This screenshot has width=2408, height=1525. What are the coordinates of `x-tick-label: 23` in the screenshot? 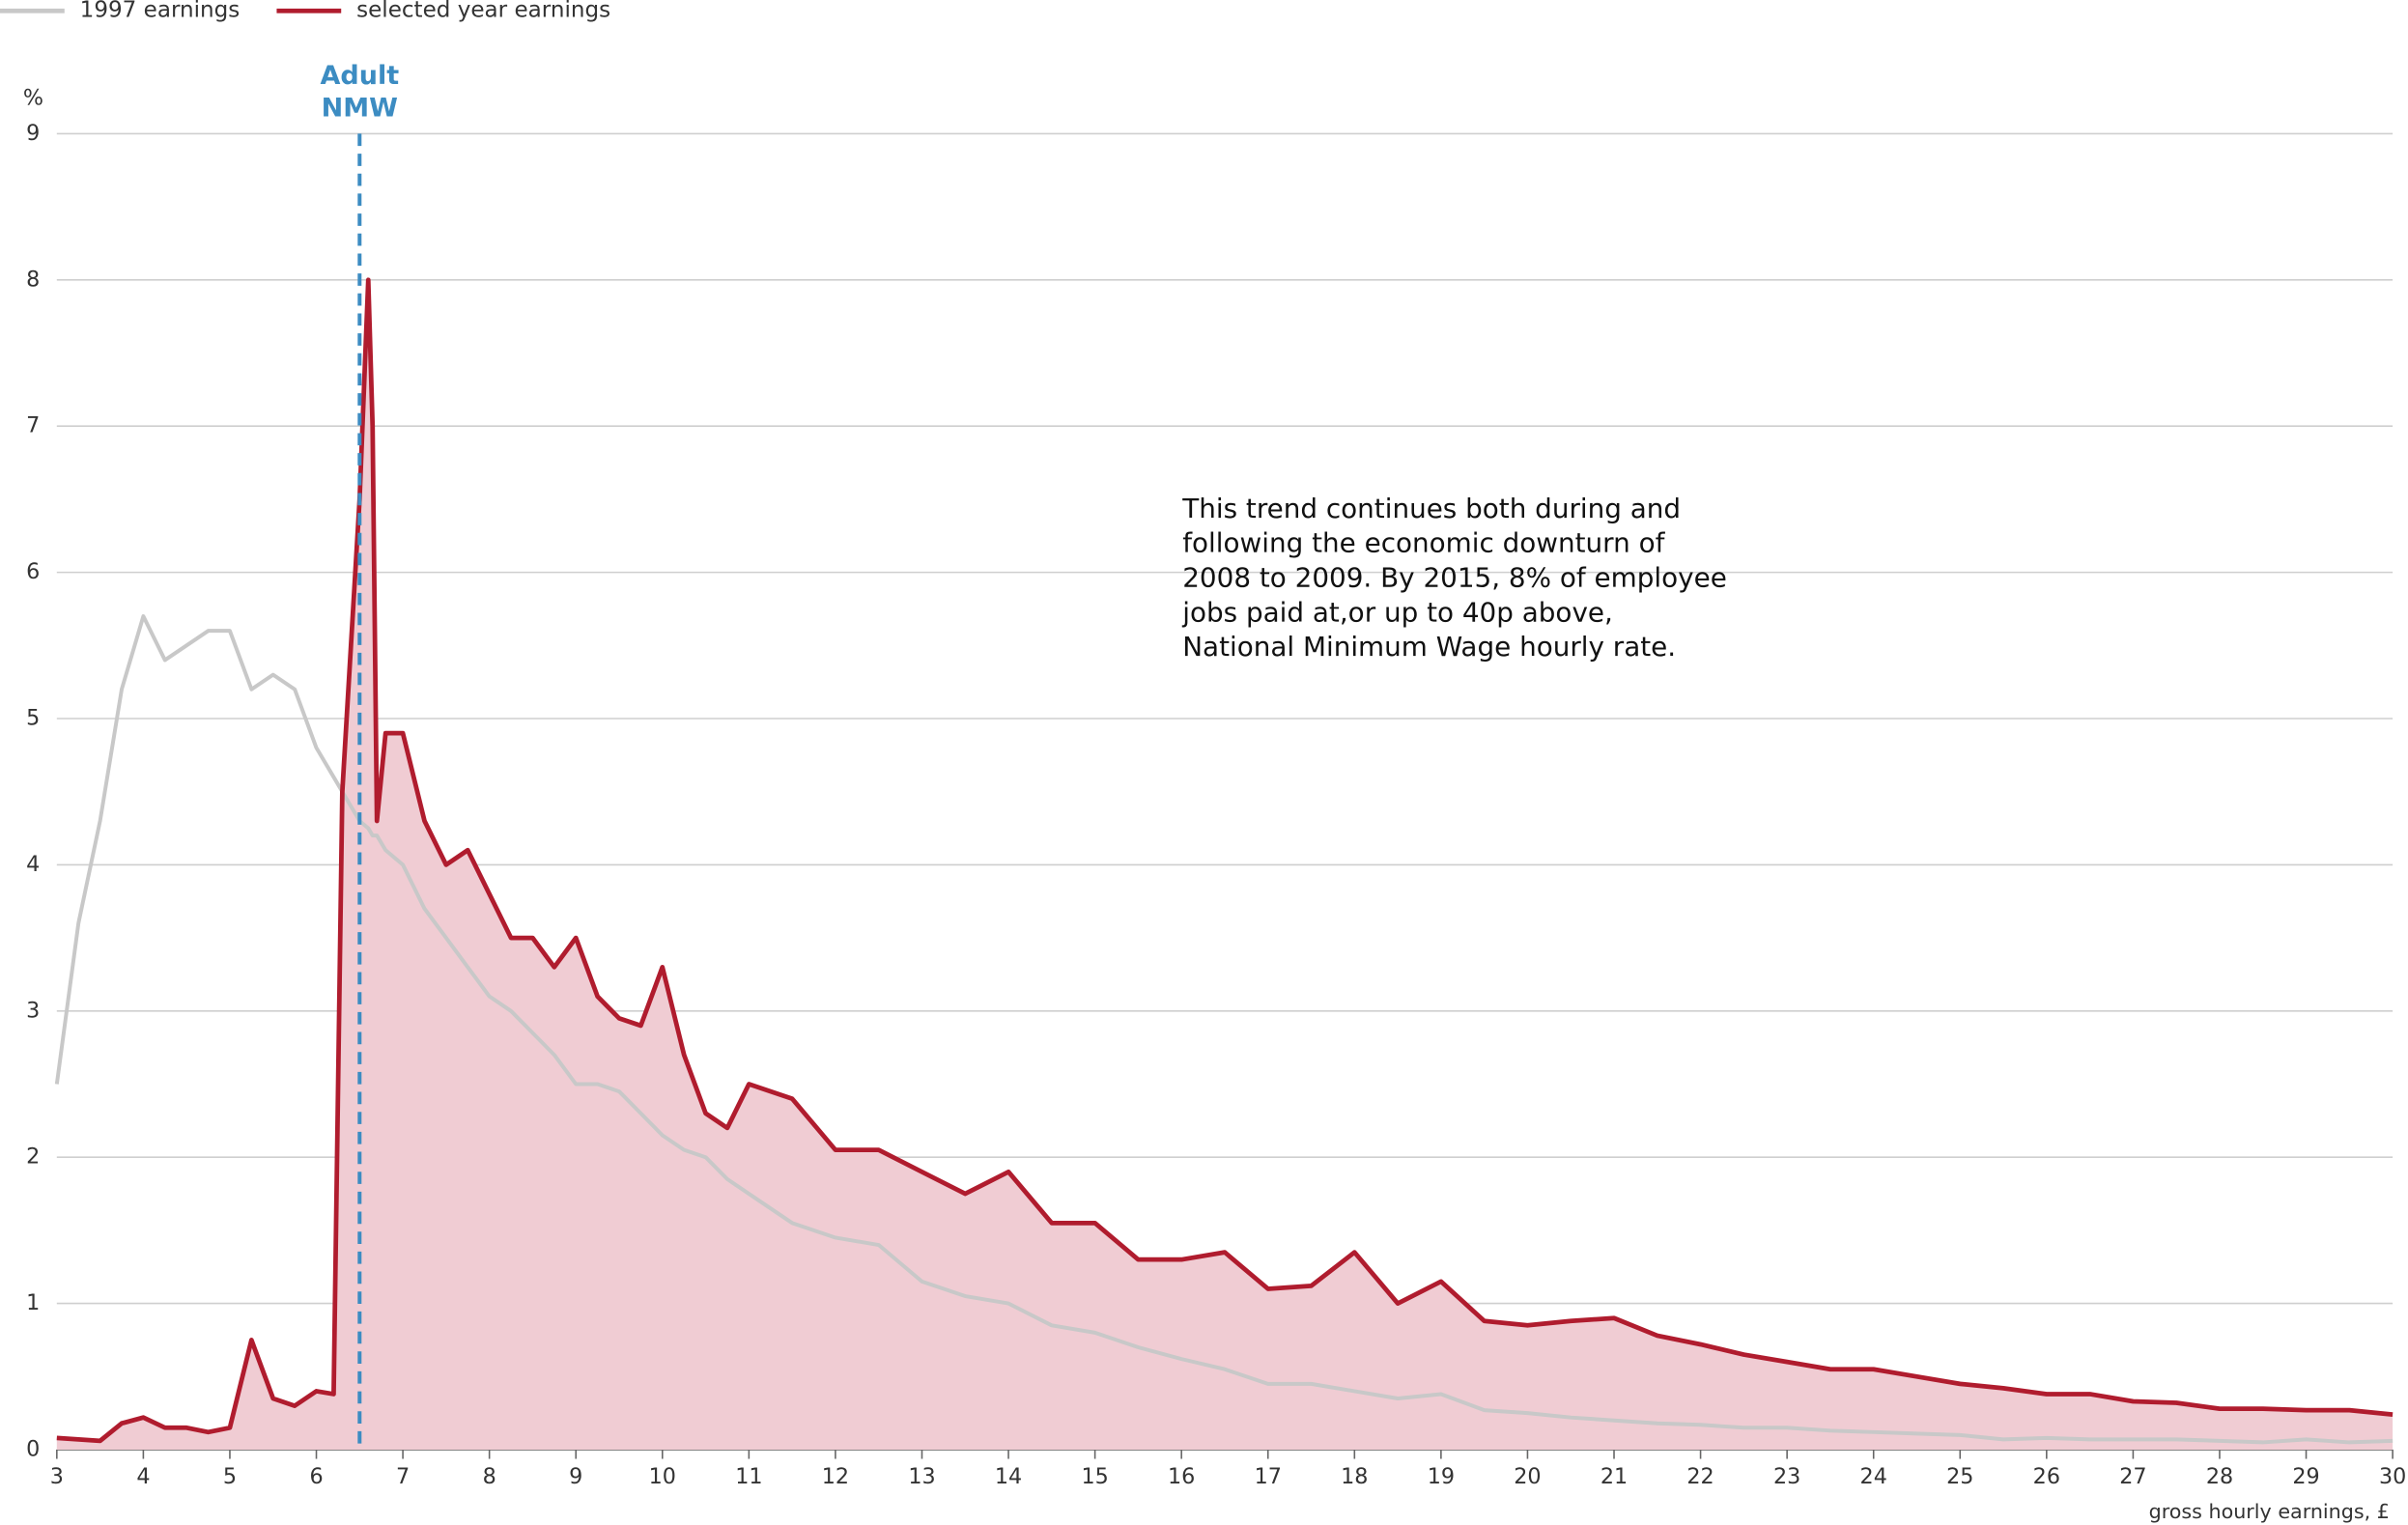 It's located at (1786, 1476).